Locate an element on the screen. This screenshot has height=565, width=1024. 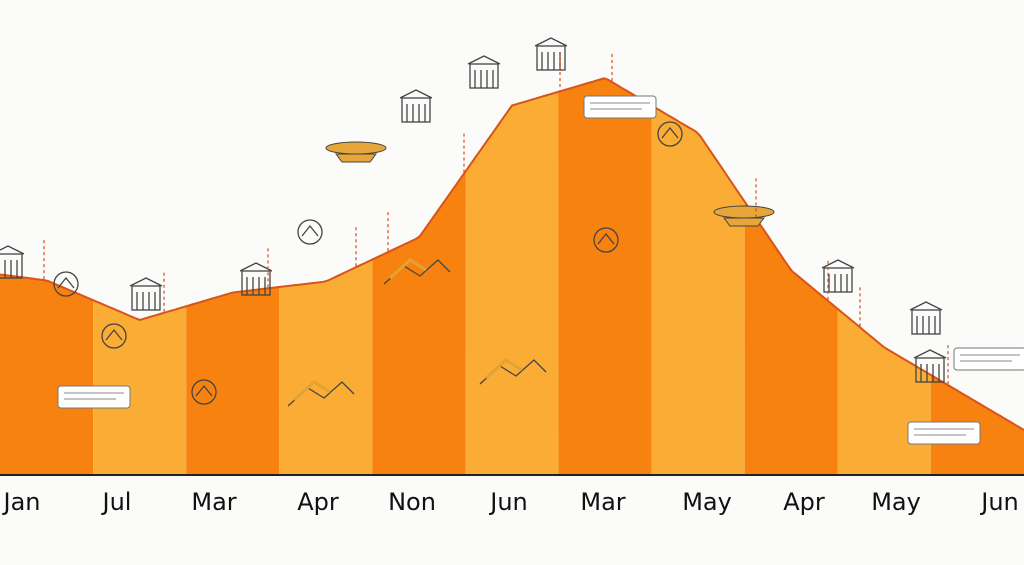
bell-icon is located at coordinates (988, 359).